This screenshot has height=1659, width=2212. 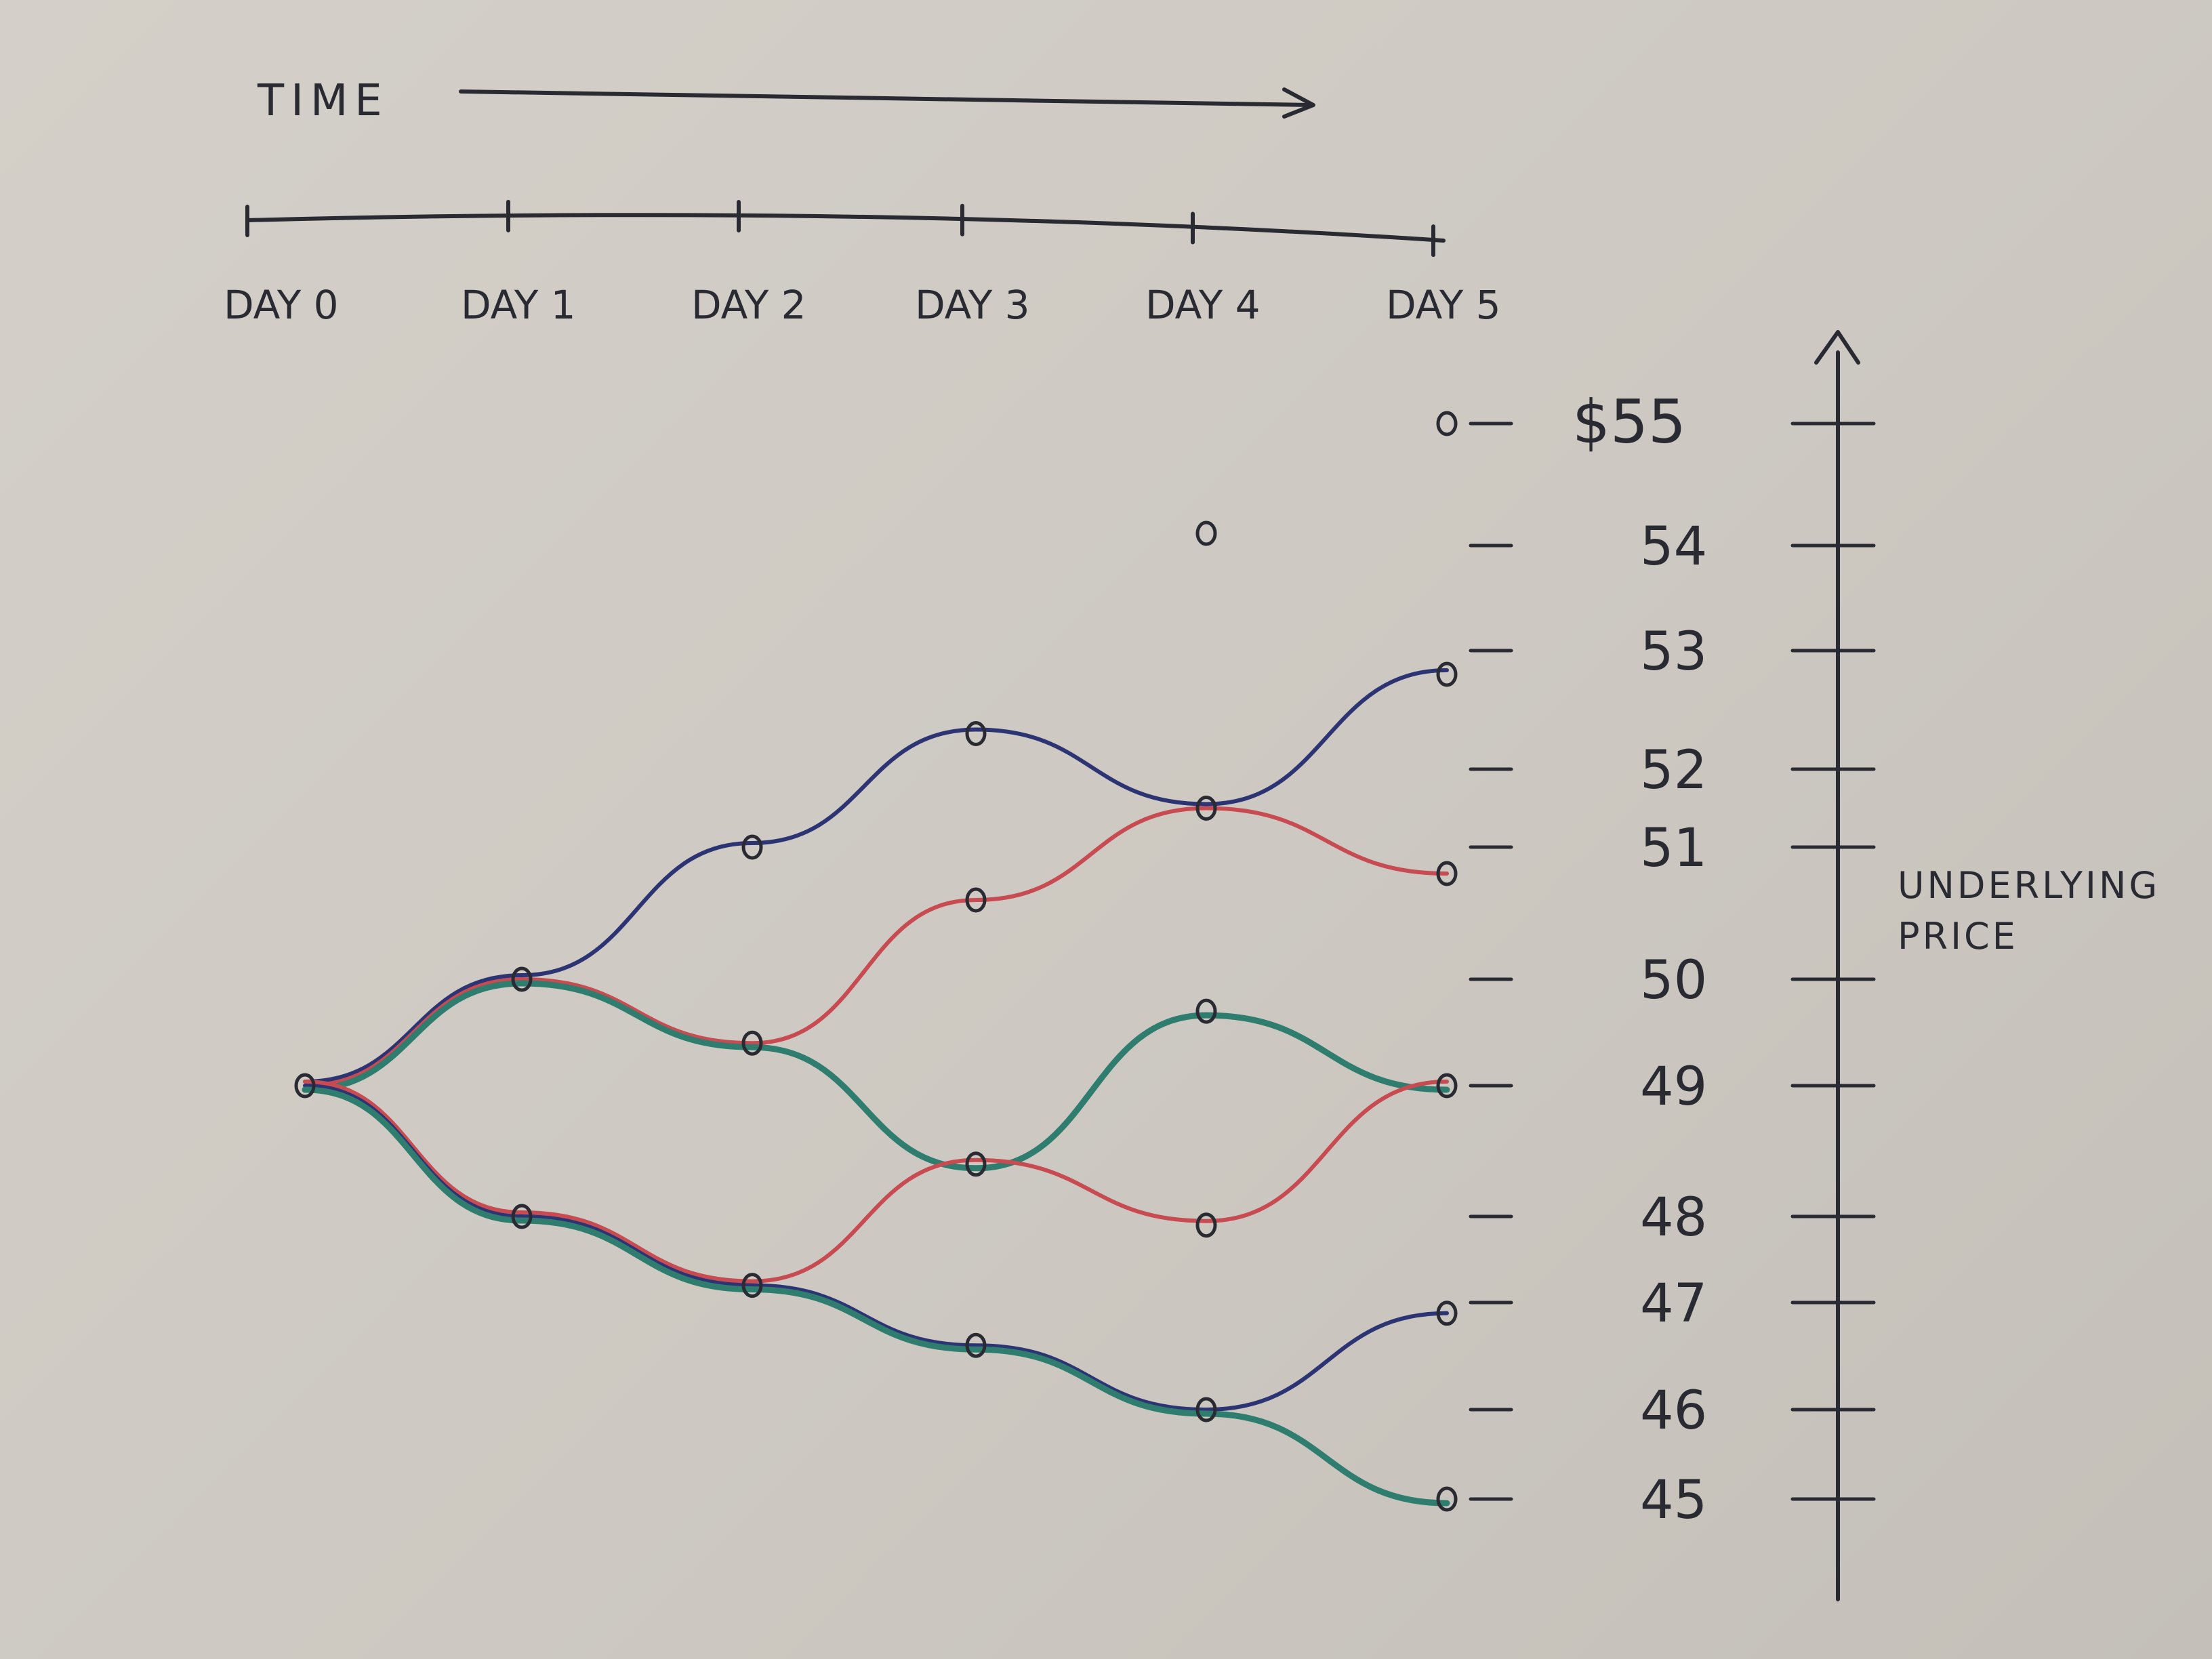 I want to click on timeline-ticks, so click(x=840, y=228).